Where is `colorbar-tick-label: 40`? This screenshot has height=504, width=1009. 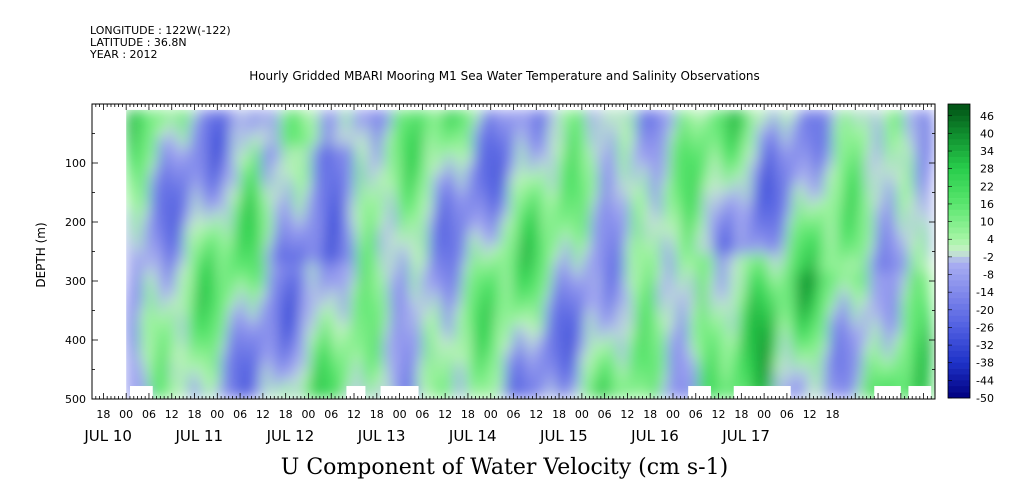
colorbar-tick-label: 40 is located at coordinates (987, 133).